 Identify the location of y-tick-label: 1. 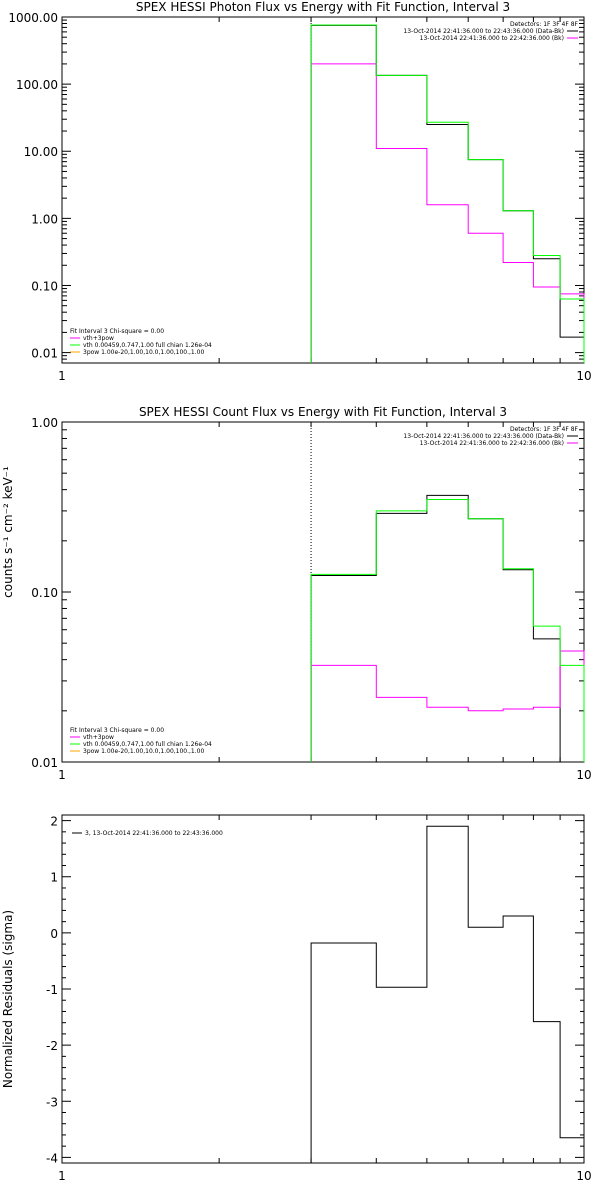
(54, 878).